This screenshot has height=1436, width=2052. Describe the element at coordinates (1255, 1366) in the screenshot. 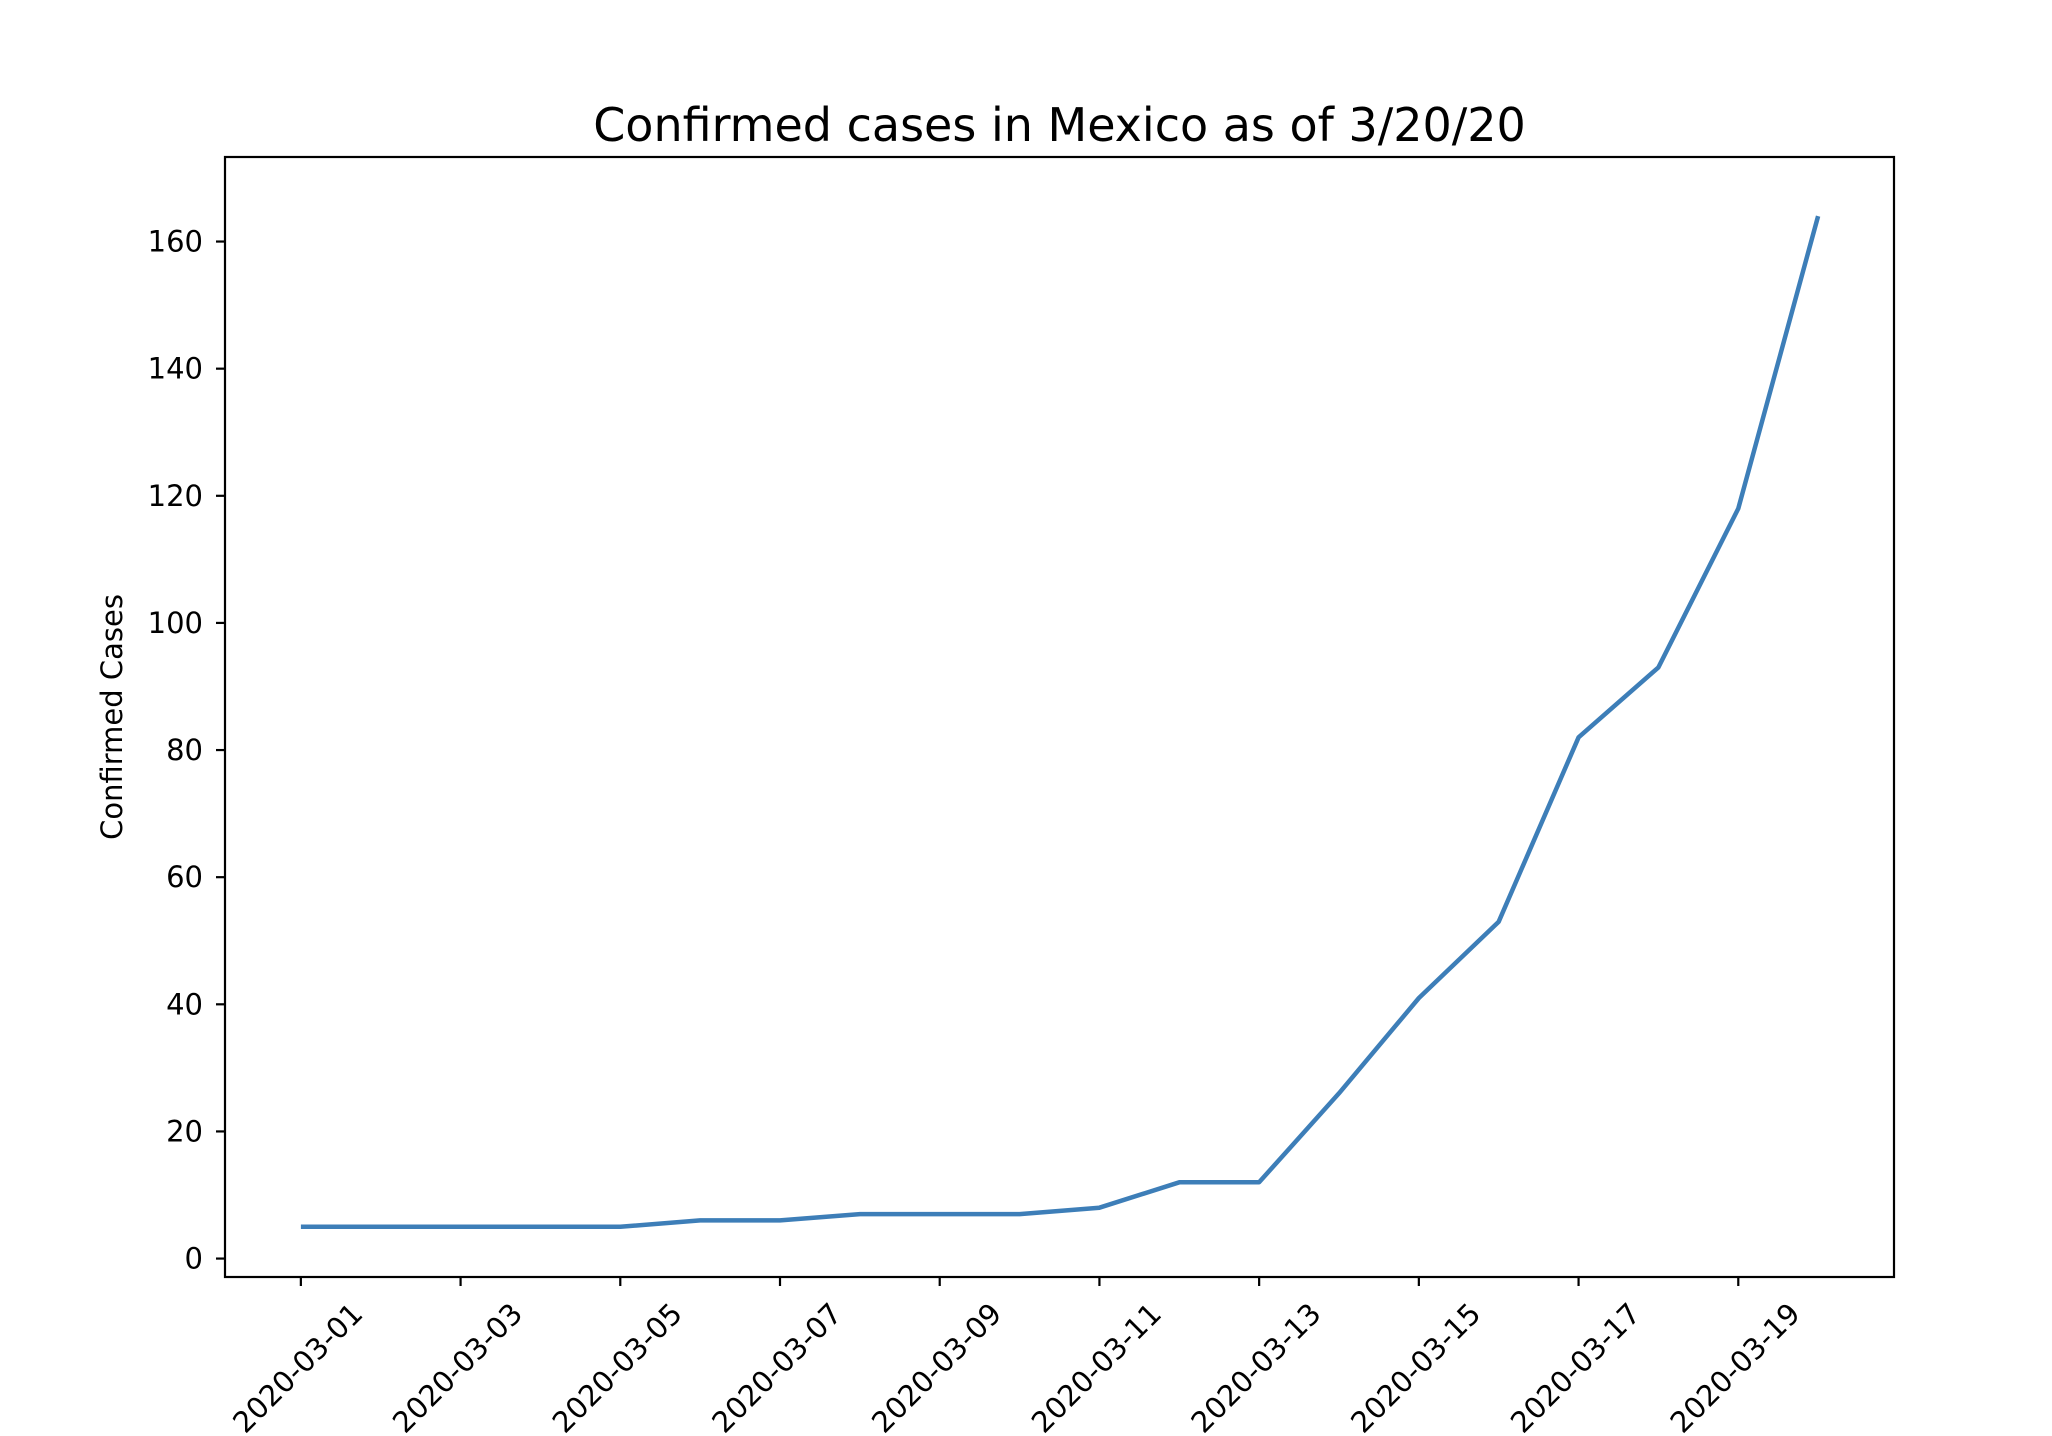

I see `x-tick-label: 2020-03-13` at that location.